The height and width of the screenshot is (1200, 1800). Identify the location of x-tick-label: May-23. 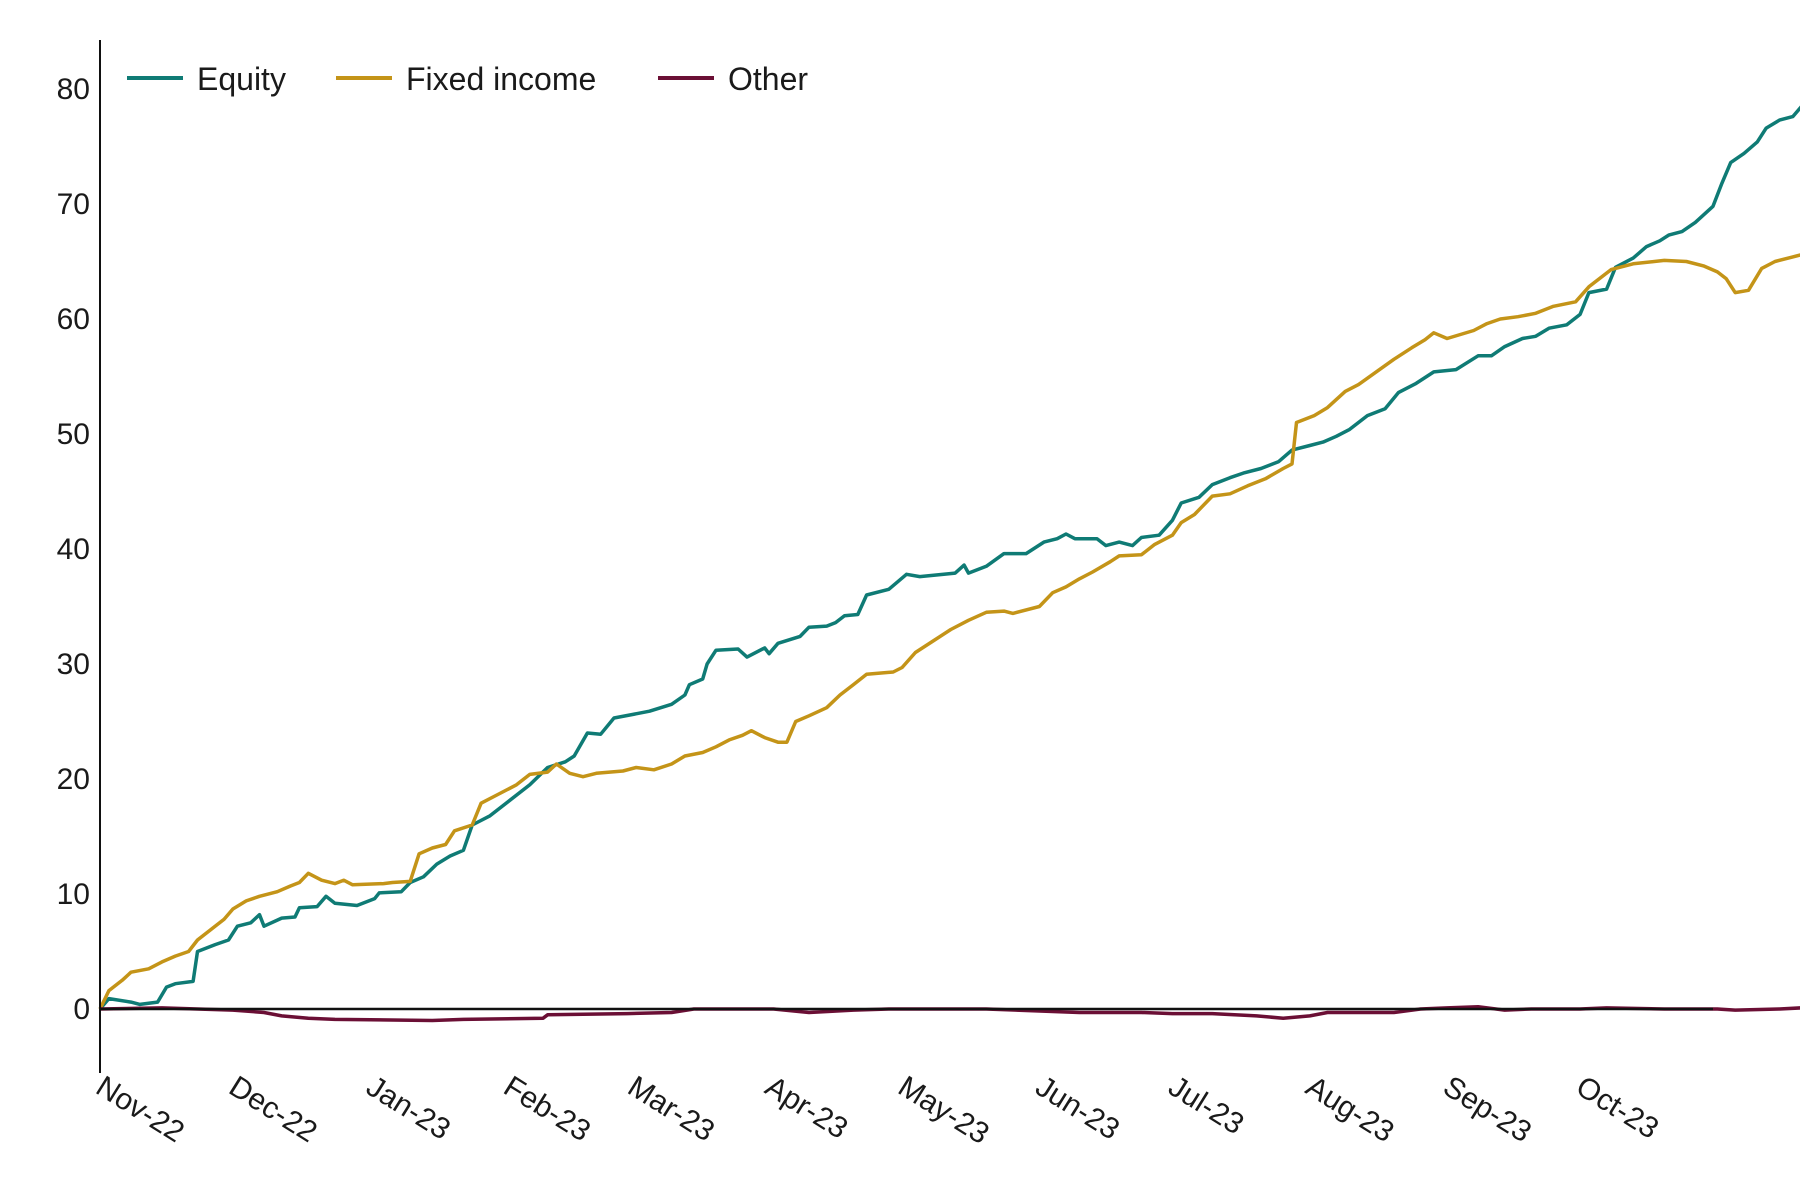
(943, 1110).